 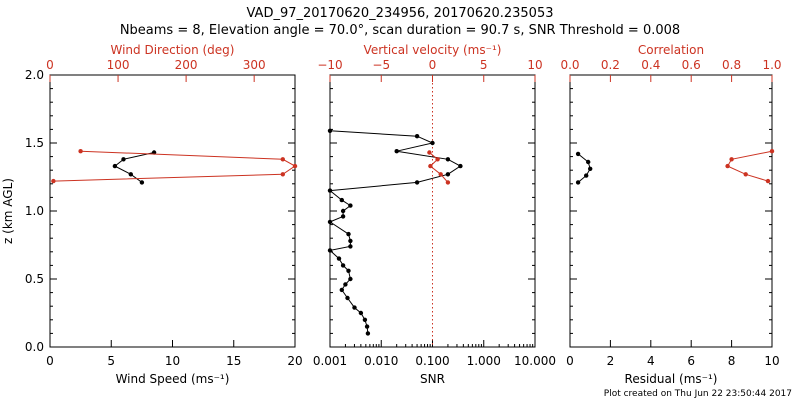 What do you see at coordinates (432, 379) in the screenshot?
I see `x-axis-label-bottom: SNR` at bounding box center [432, 379].